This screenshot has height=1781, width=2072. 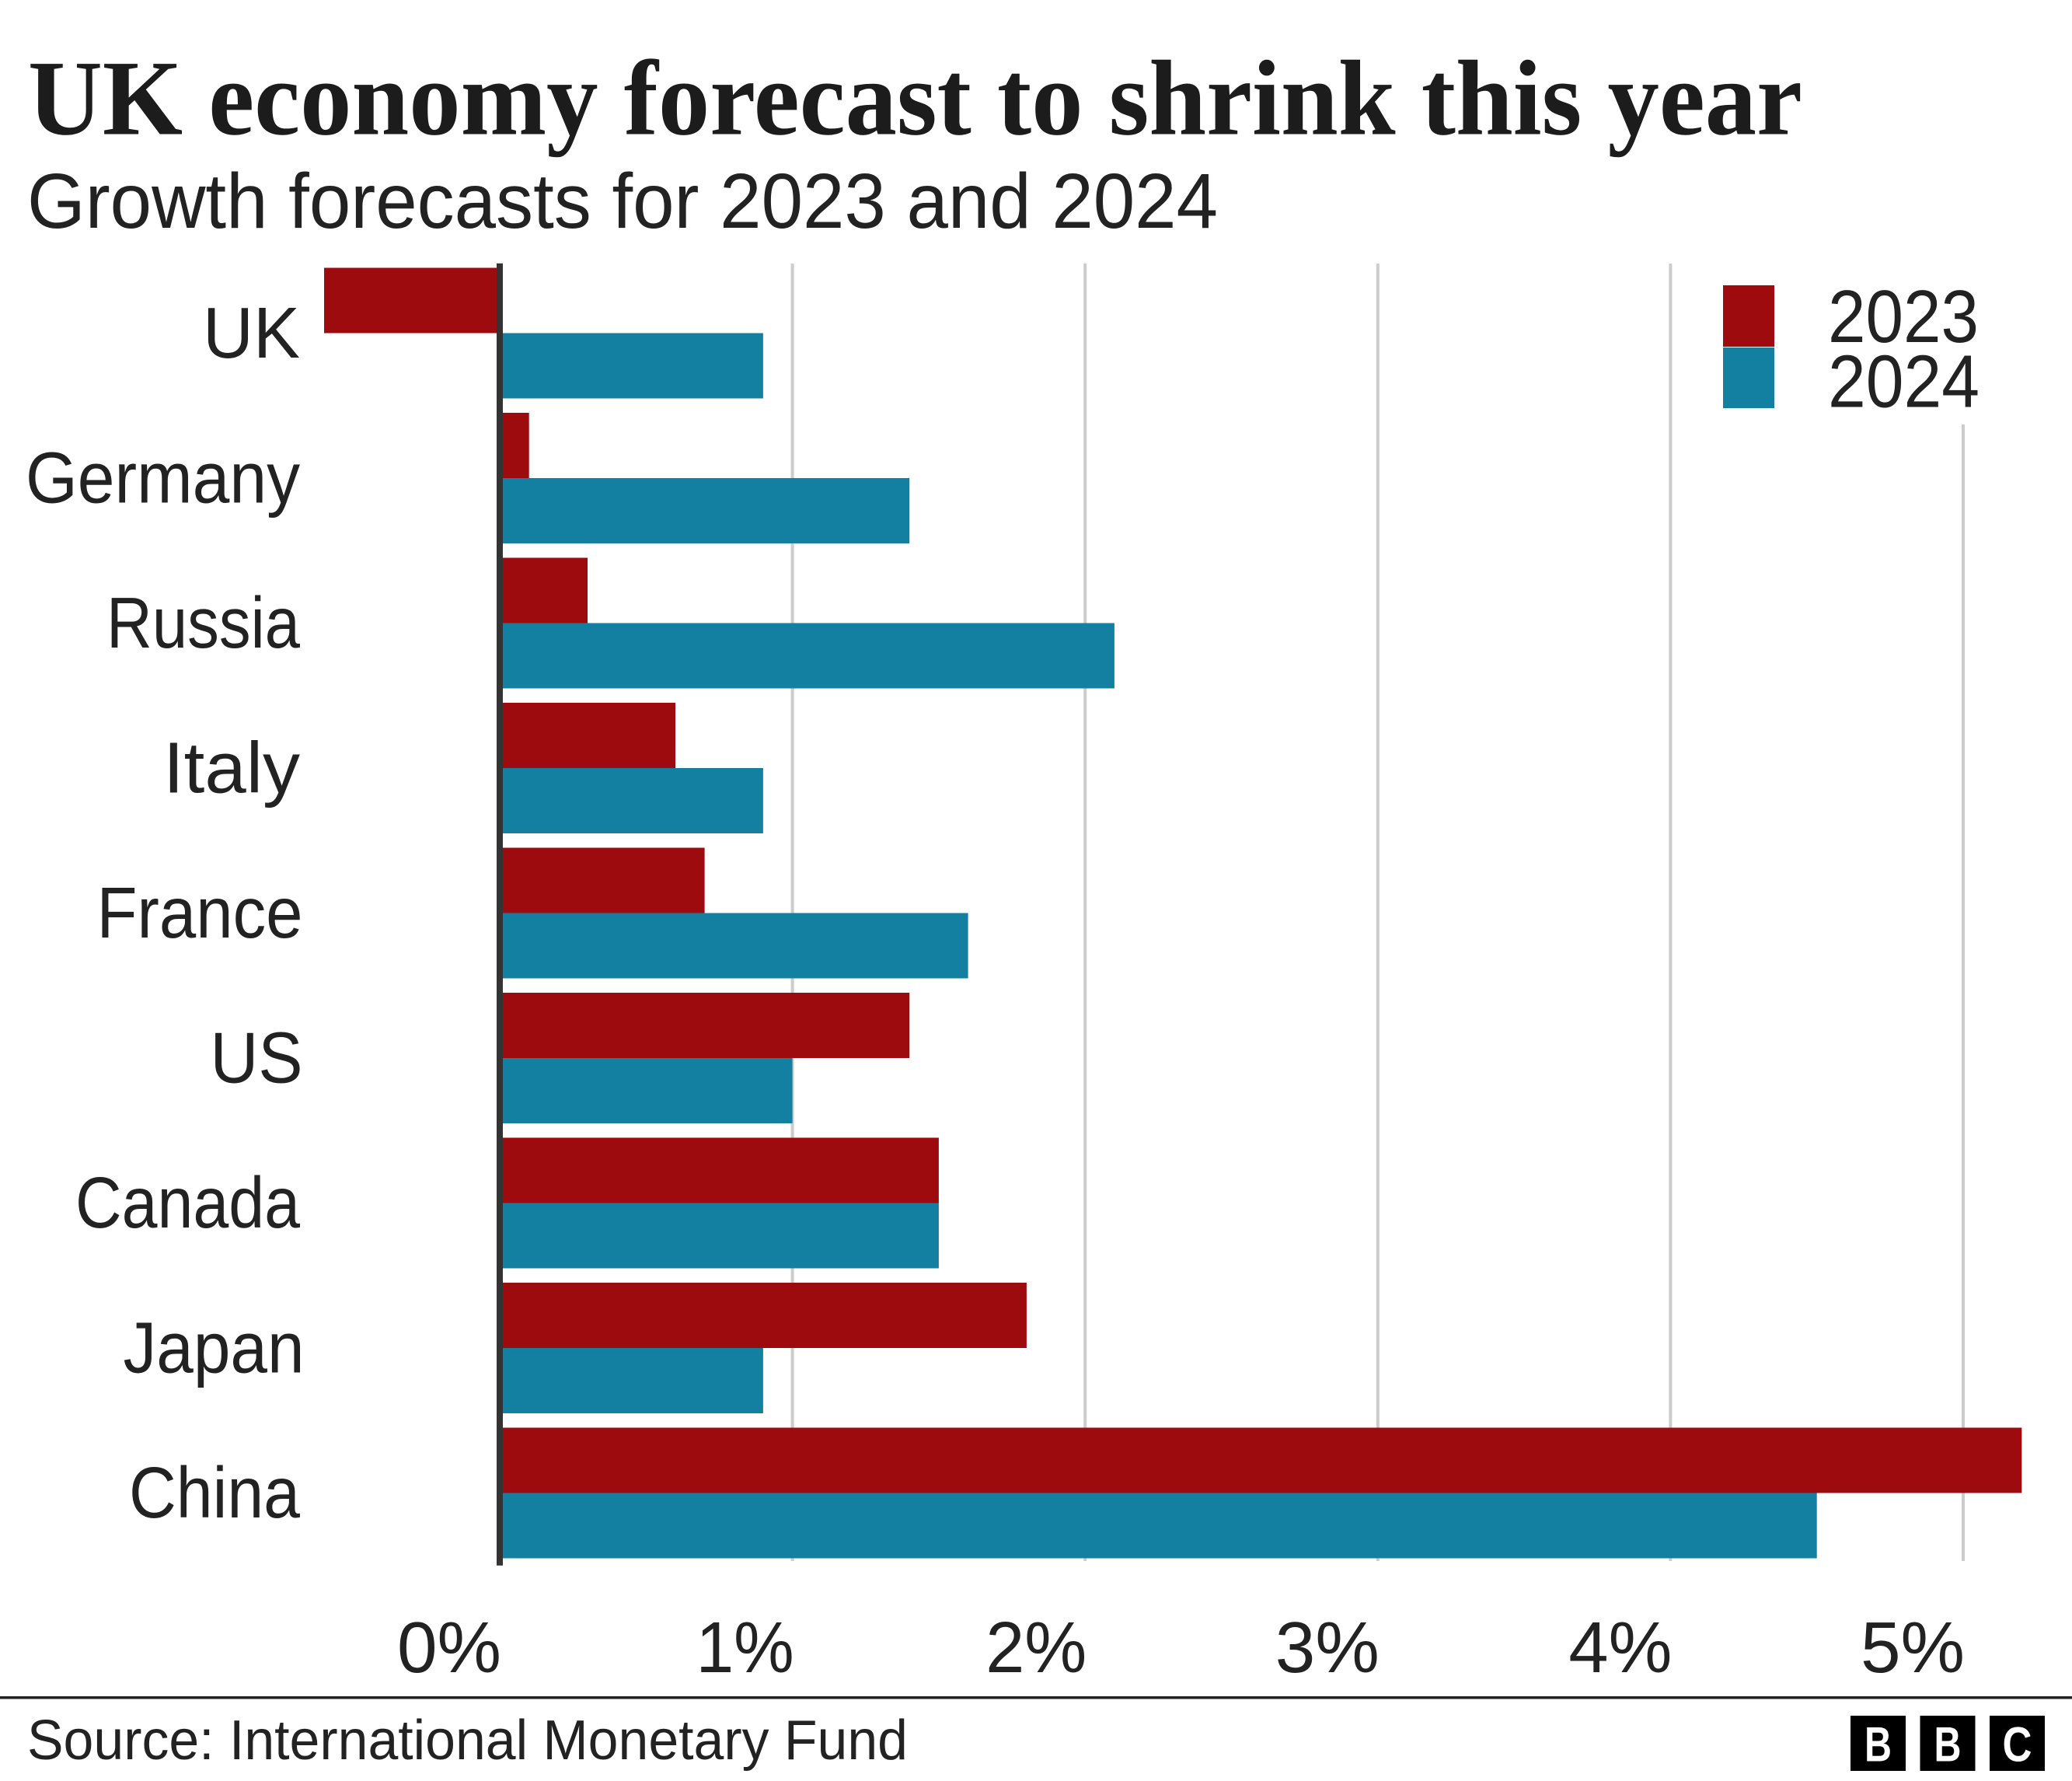 What do you see at coordinates (449, 1647) in the screenshot?
I see `svg-text: 0%` at bounding box center [449, 1647].